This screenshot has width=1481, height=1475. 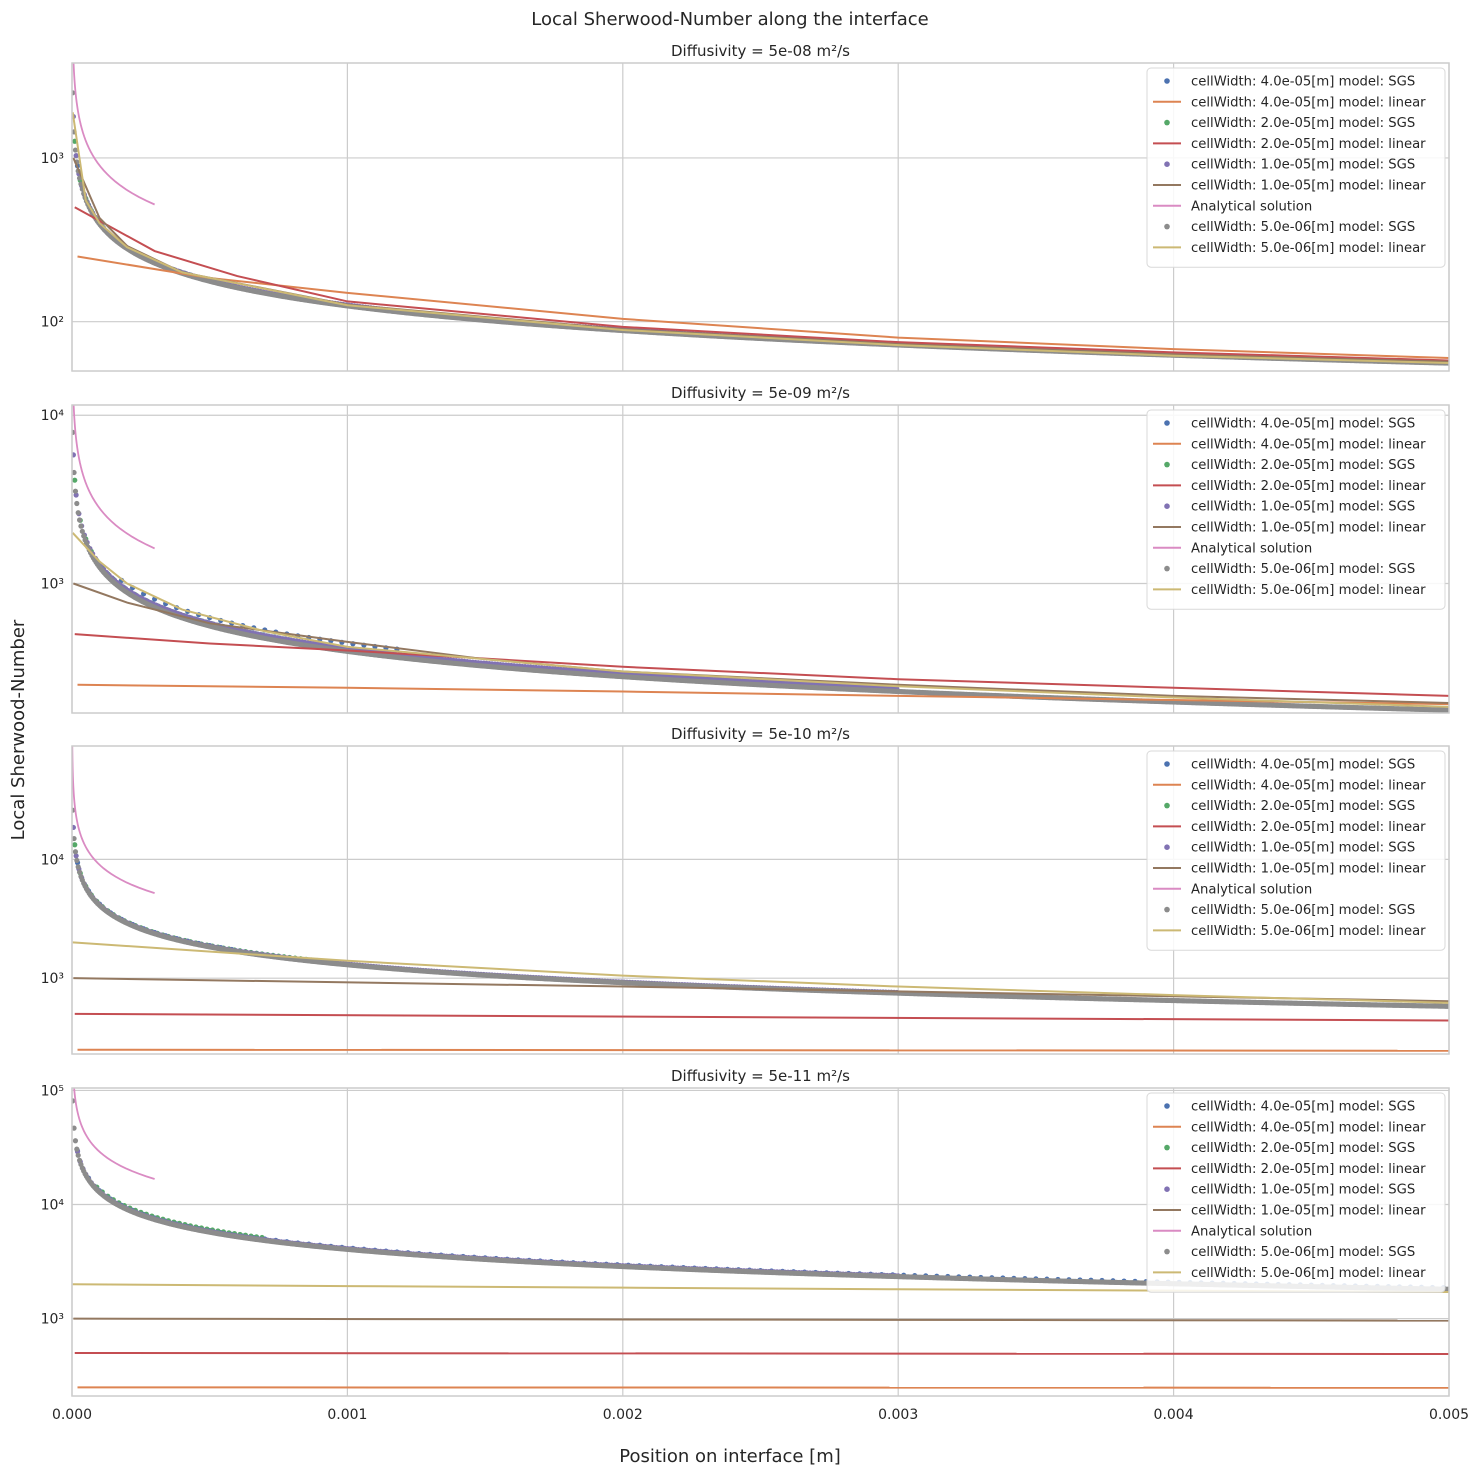 What do you see at coordinates (760, 1076) in the screenshot?
I see `panel-title: Diffusivity = 5e-11 m²/s` at bounding box center [760, 1076].